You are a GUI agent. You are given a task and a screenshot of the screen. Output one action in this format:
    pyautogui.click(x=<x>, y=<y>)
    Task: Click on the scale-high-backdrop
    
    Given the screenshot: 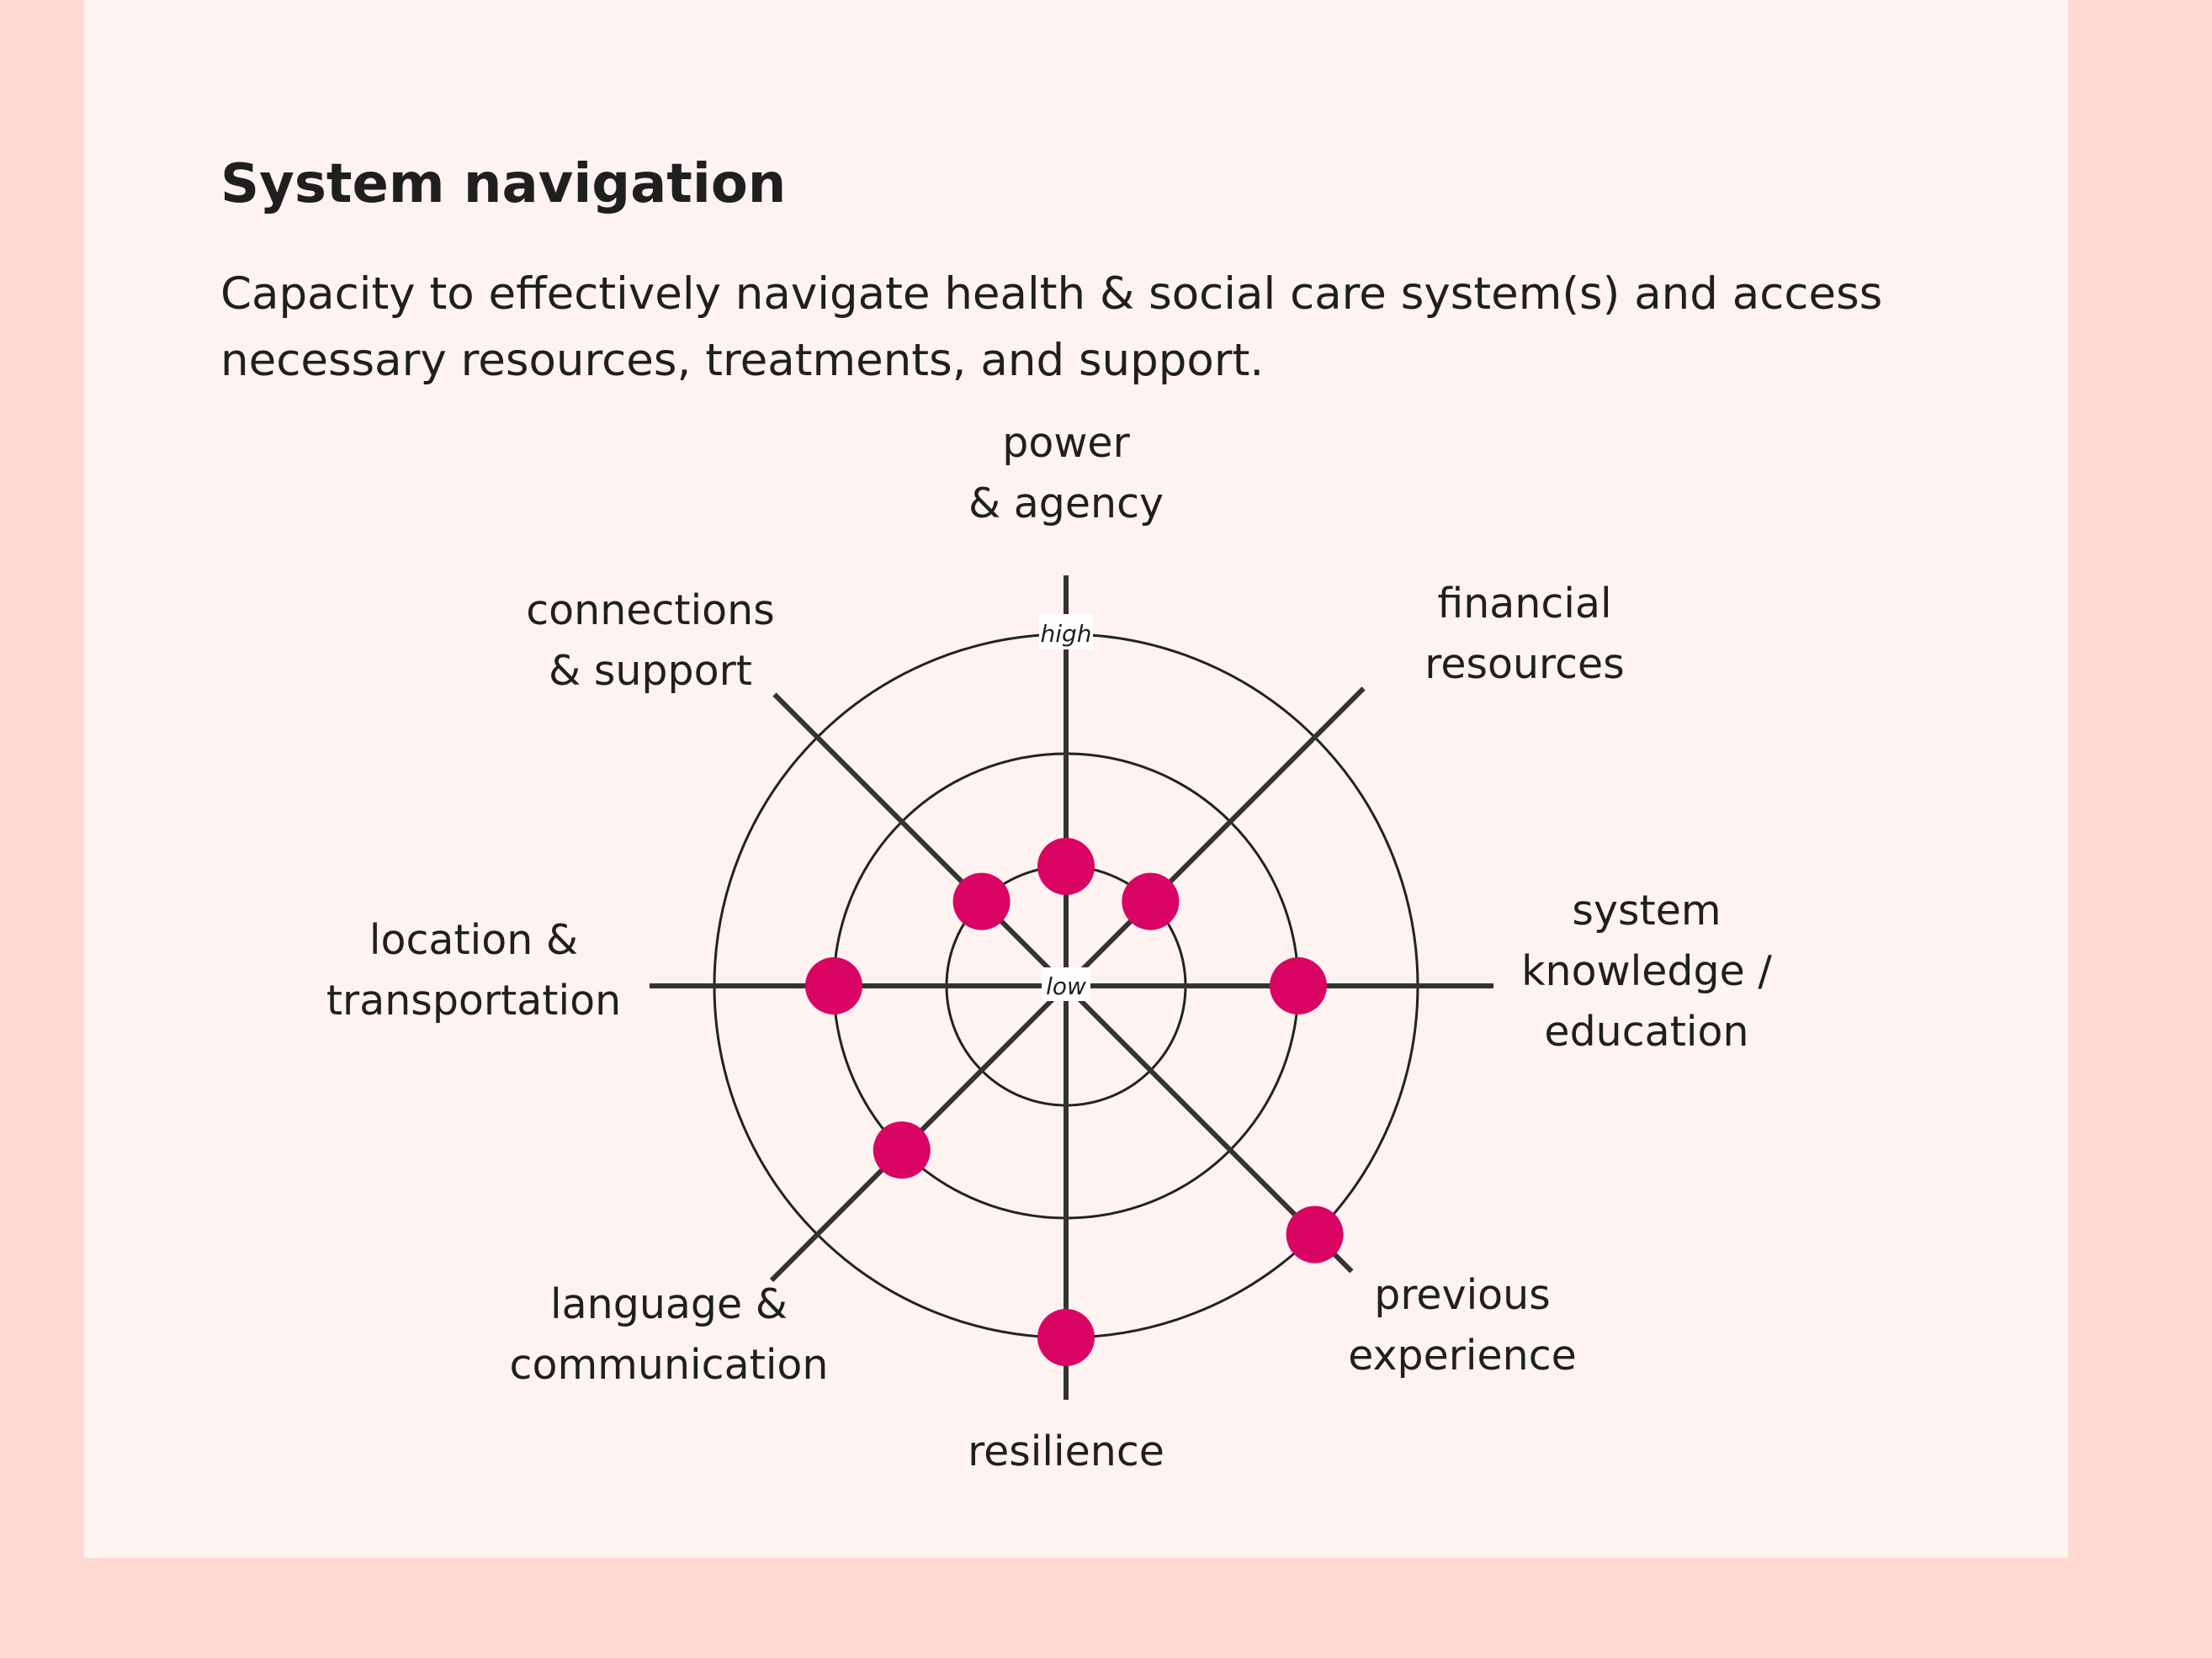 What is the action you would take?
    pyautogui.click(x=1066, y=631)
    